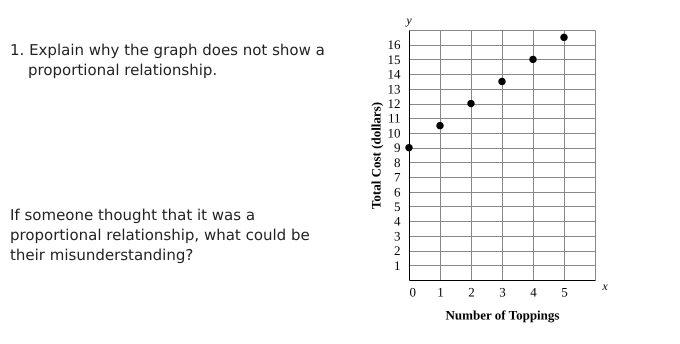 The height and width of the screenshot is (344, 680). I want to click on y-tick-label: 6, so click(397, 192).